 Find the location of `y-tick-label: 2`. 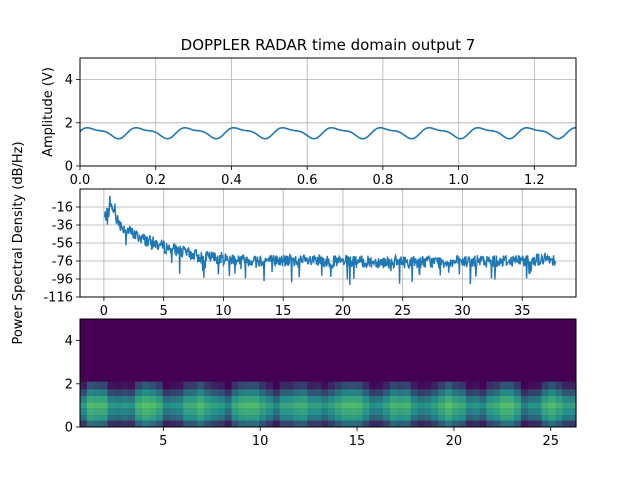

y-tick-label: 2 is located at coordinates (69, 384).